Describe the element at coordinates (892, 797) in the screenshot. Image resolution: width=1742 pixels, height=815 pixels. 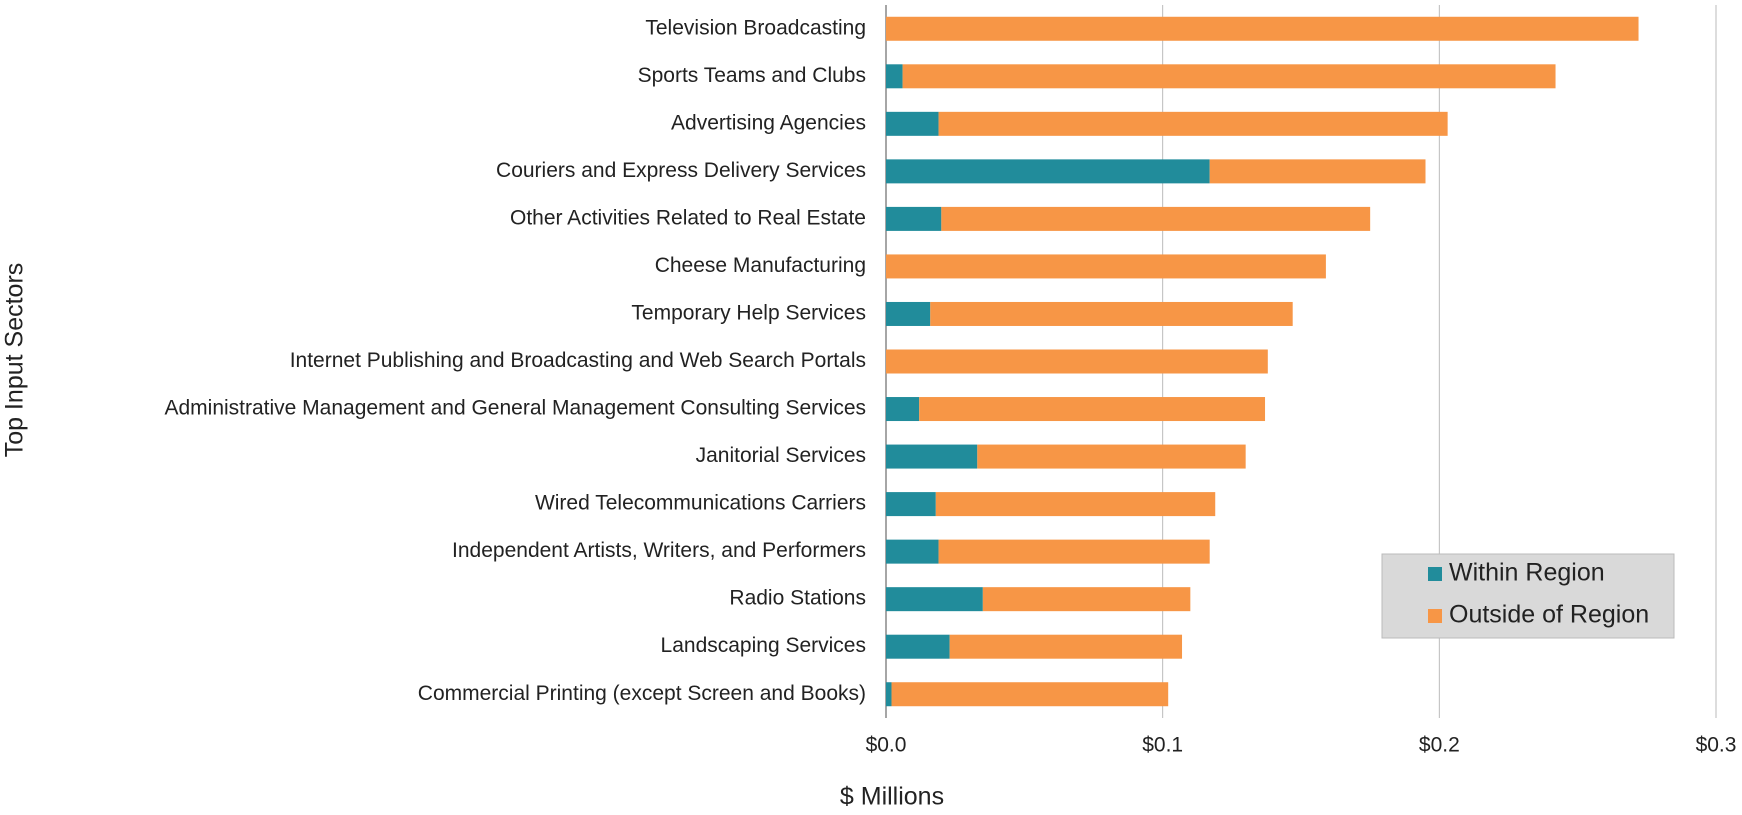
I see `x-axis-title: $ Millions` at that location.